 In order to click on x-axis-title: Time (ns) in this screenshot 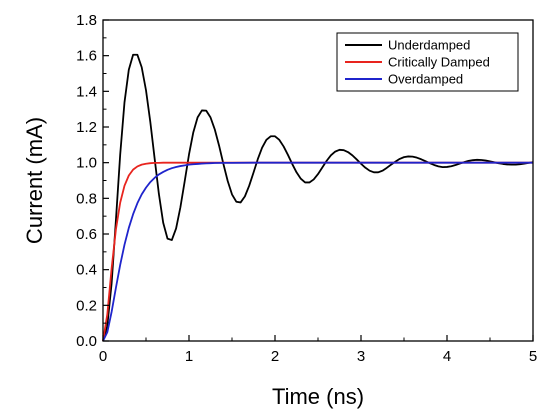, I will do `click(318, 396)`.